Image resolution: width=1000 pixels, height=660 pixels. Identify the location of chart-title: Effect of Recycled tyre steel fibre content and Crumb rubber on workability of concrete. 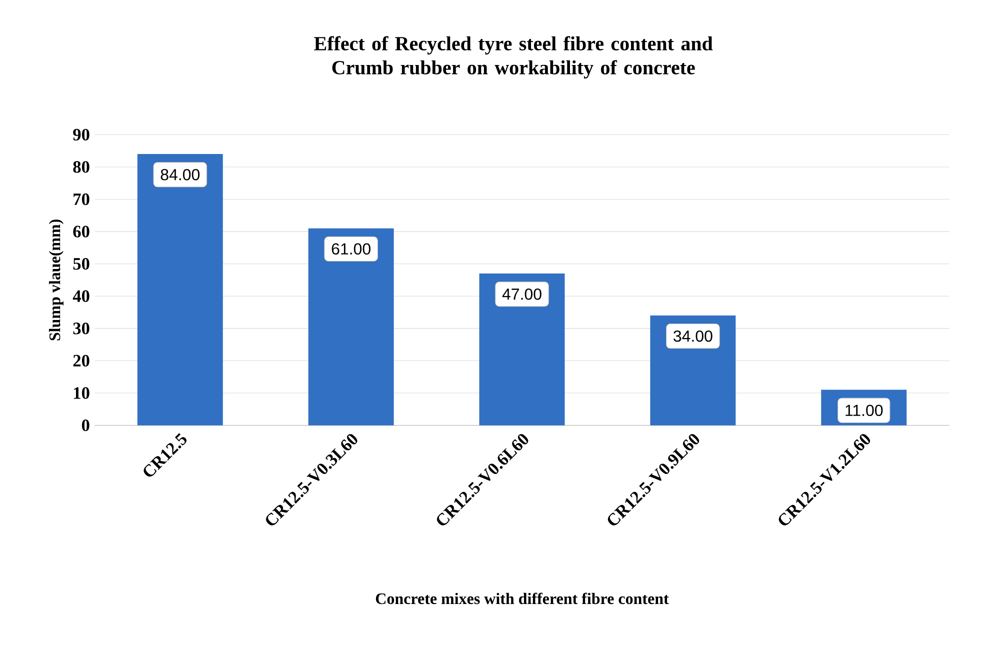
(513, 57).